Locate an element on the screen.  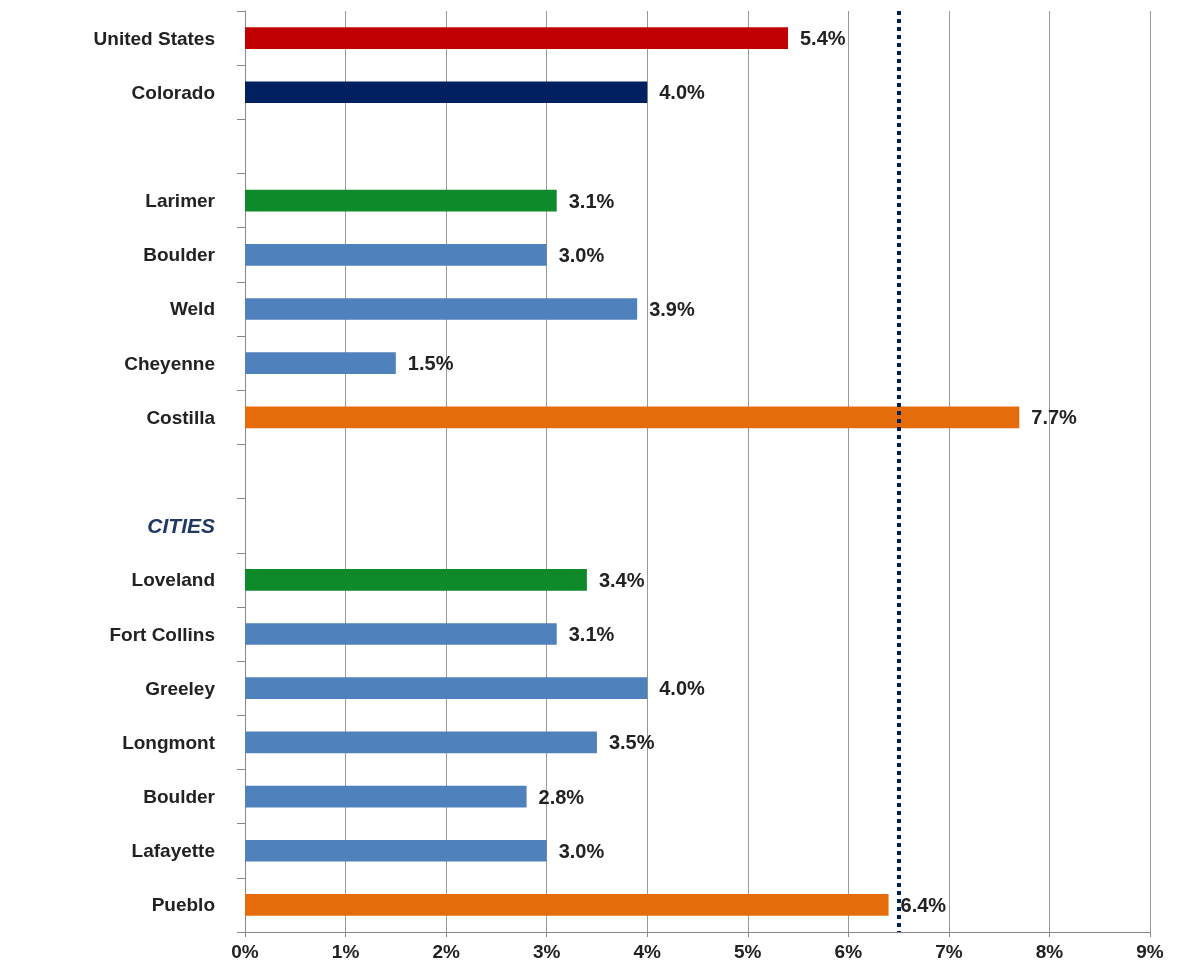
y-tick-label: Greeley is located at coordinates (180, 688).